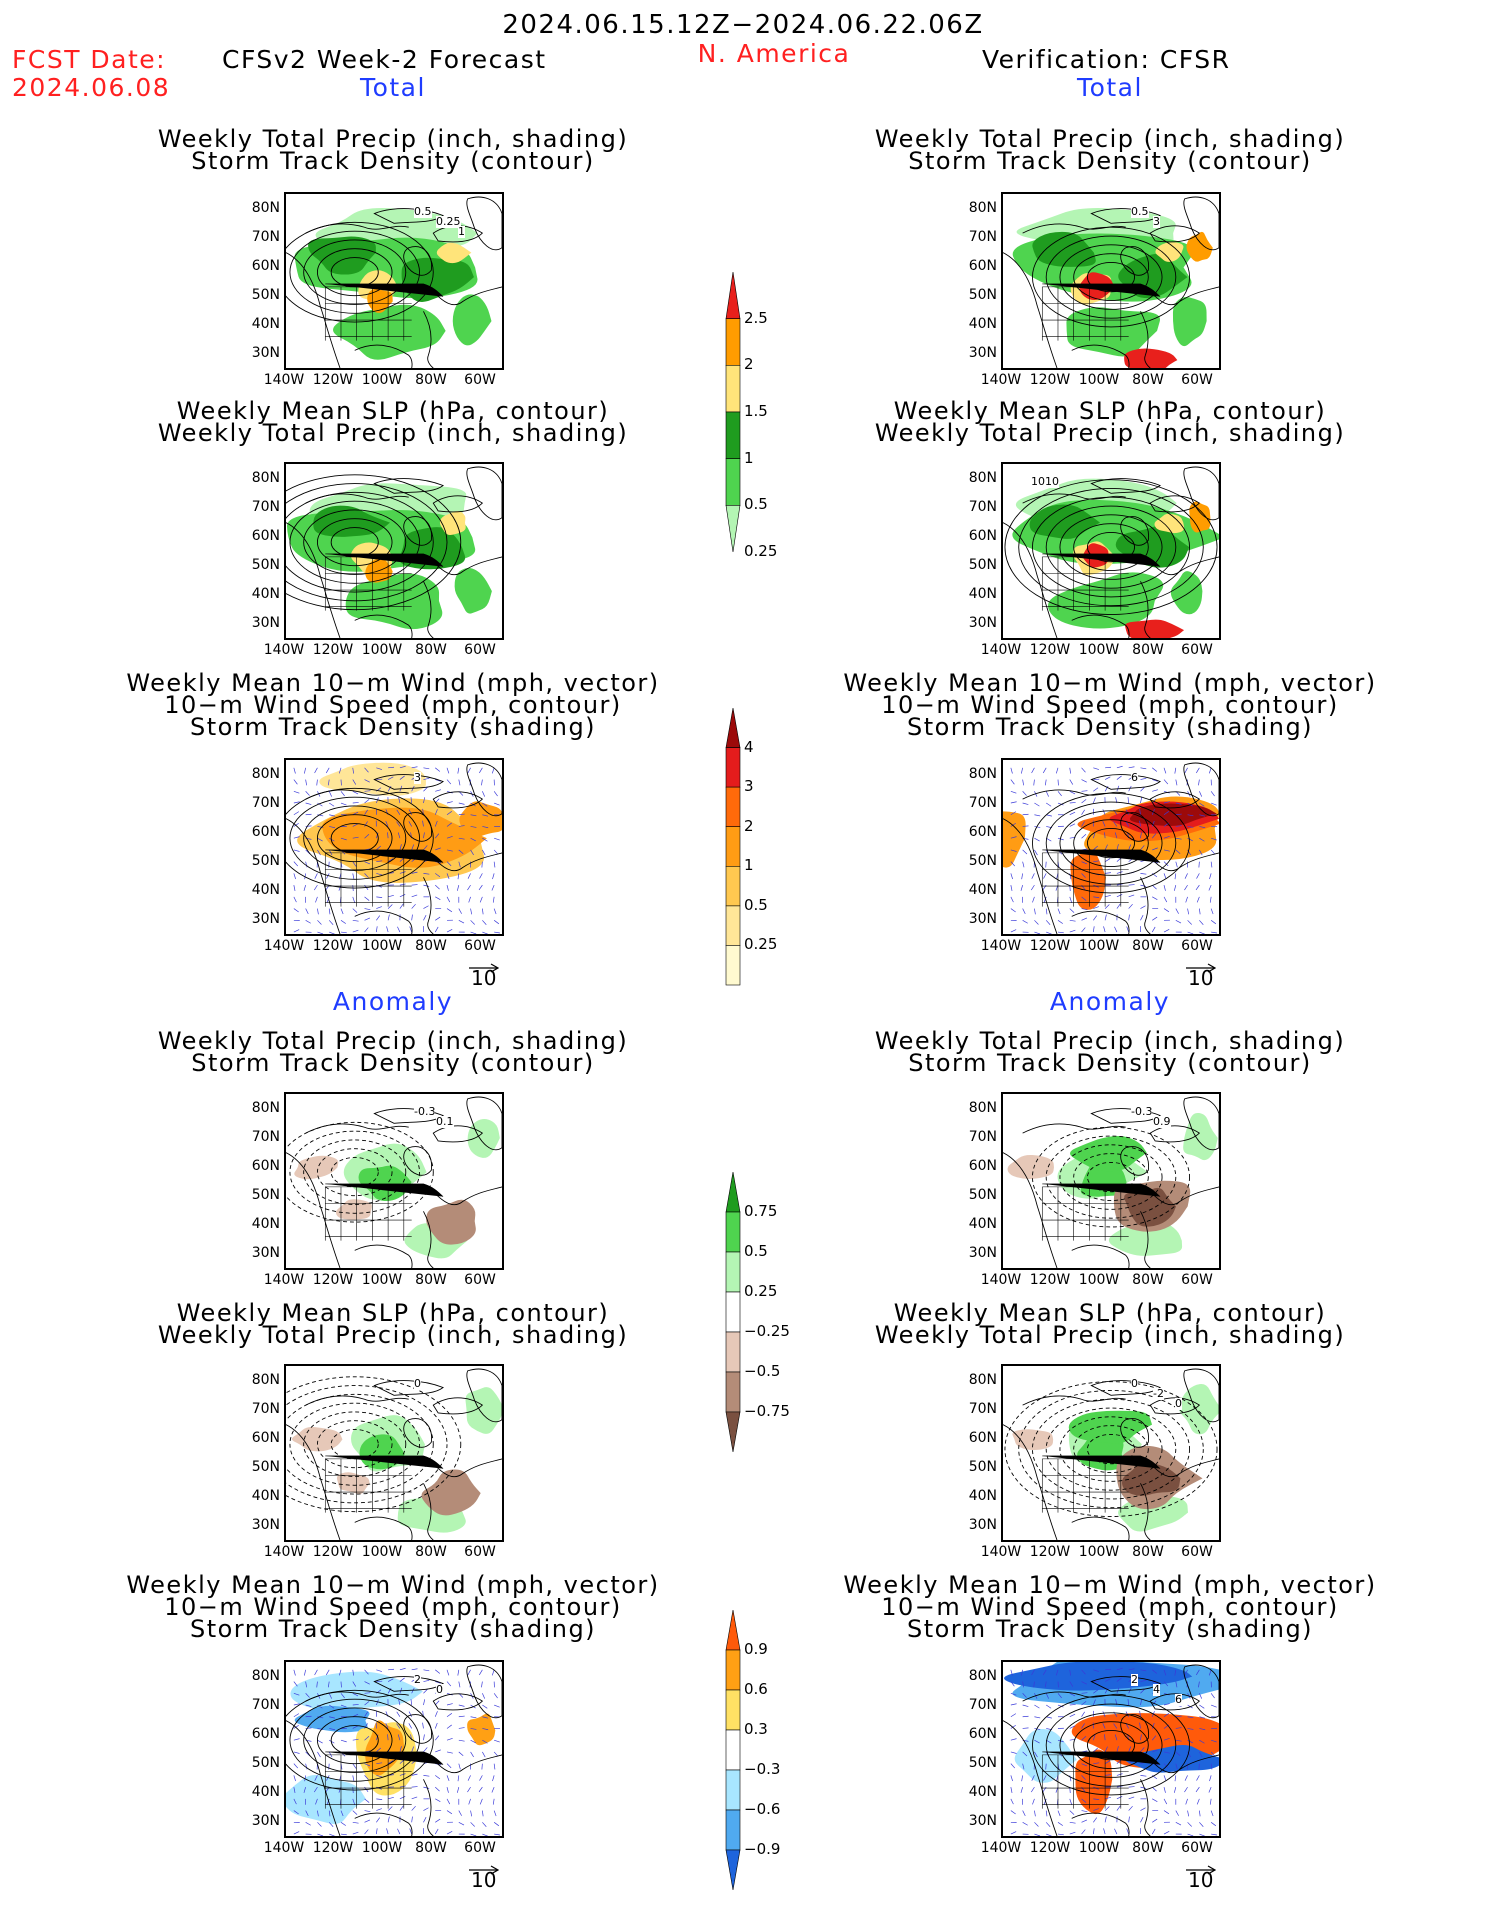  What do you see at coordinates (762, 1769) in the screenshot?
I see `colorbar-label: −0.3` at bounding box center [762, 1769].